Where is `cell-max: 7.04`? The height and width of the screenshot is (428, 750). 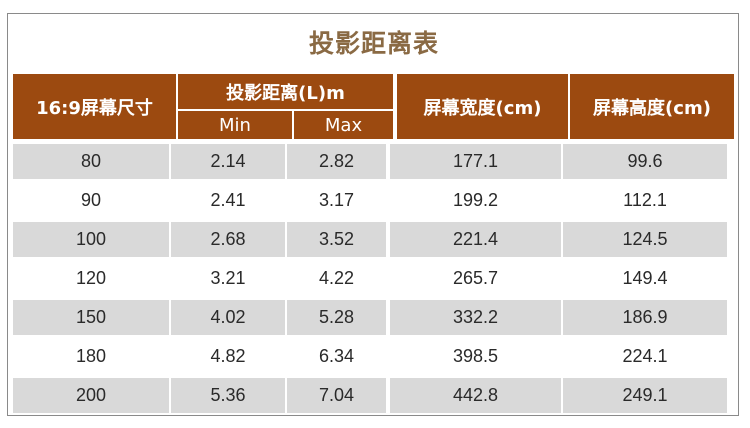
cell-max: 7.04 is located at coordinates (336, 395).